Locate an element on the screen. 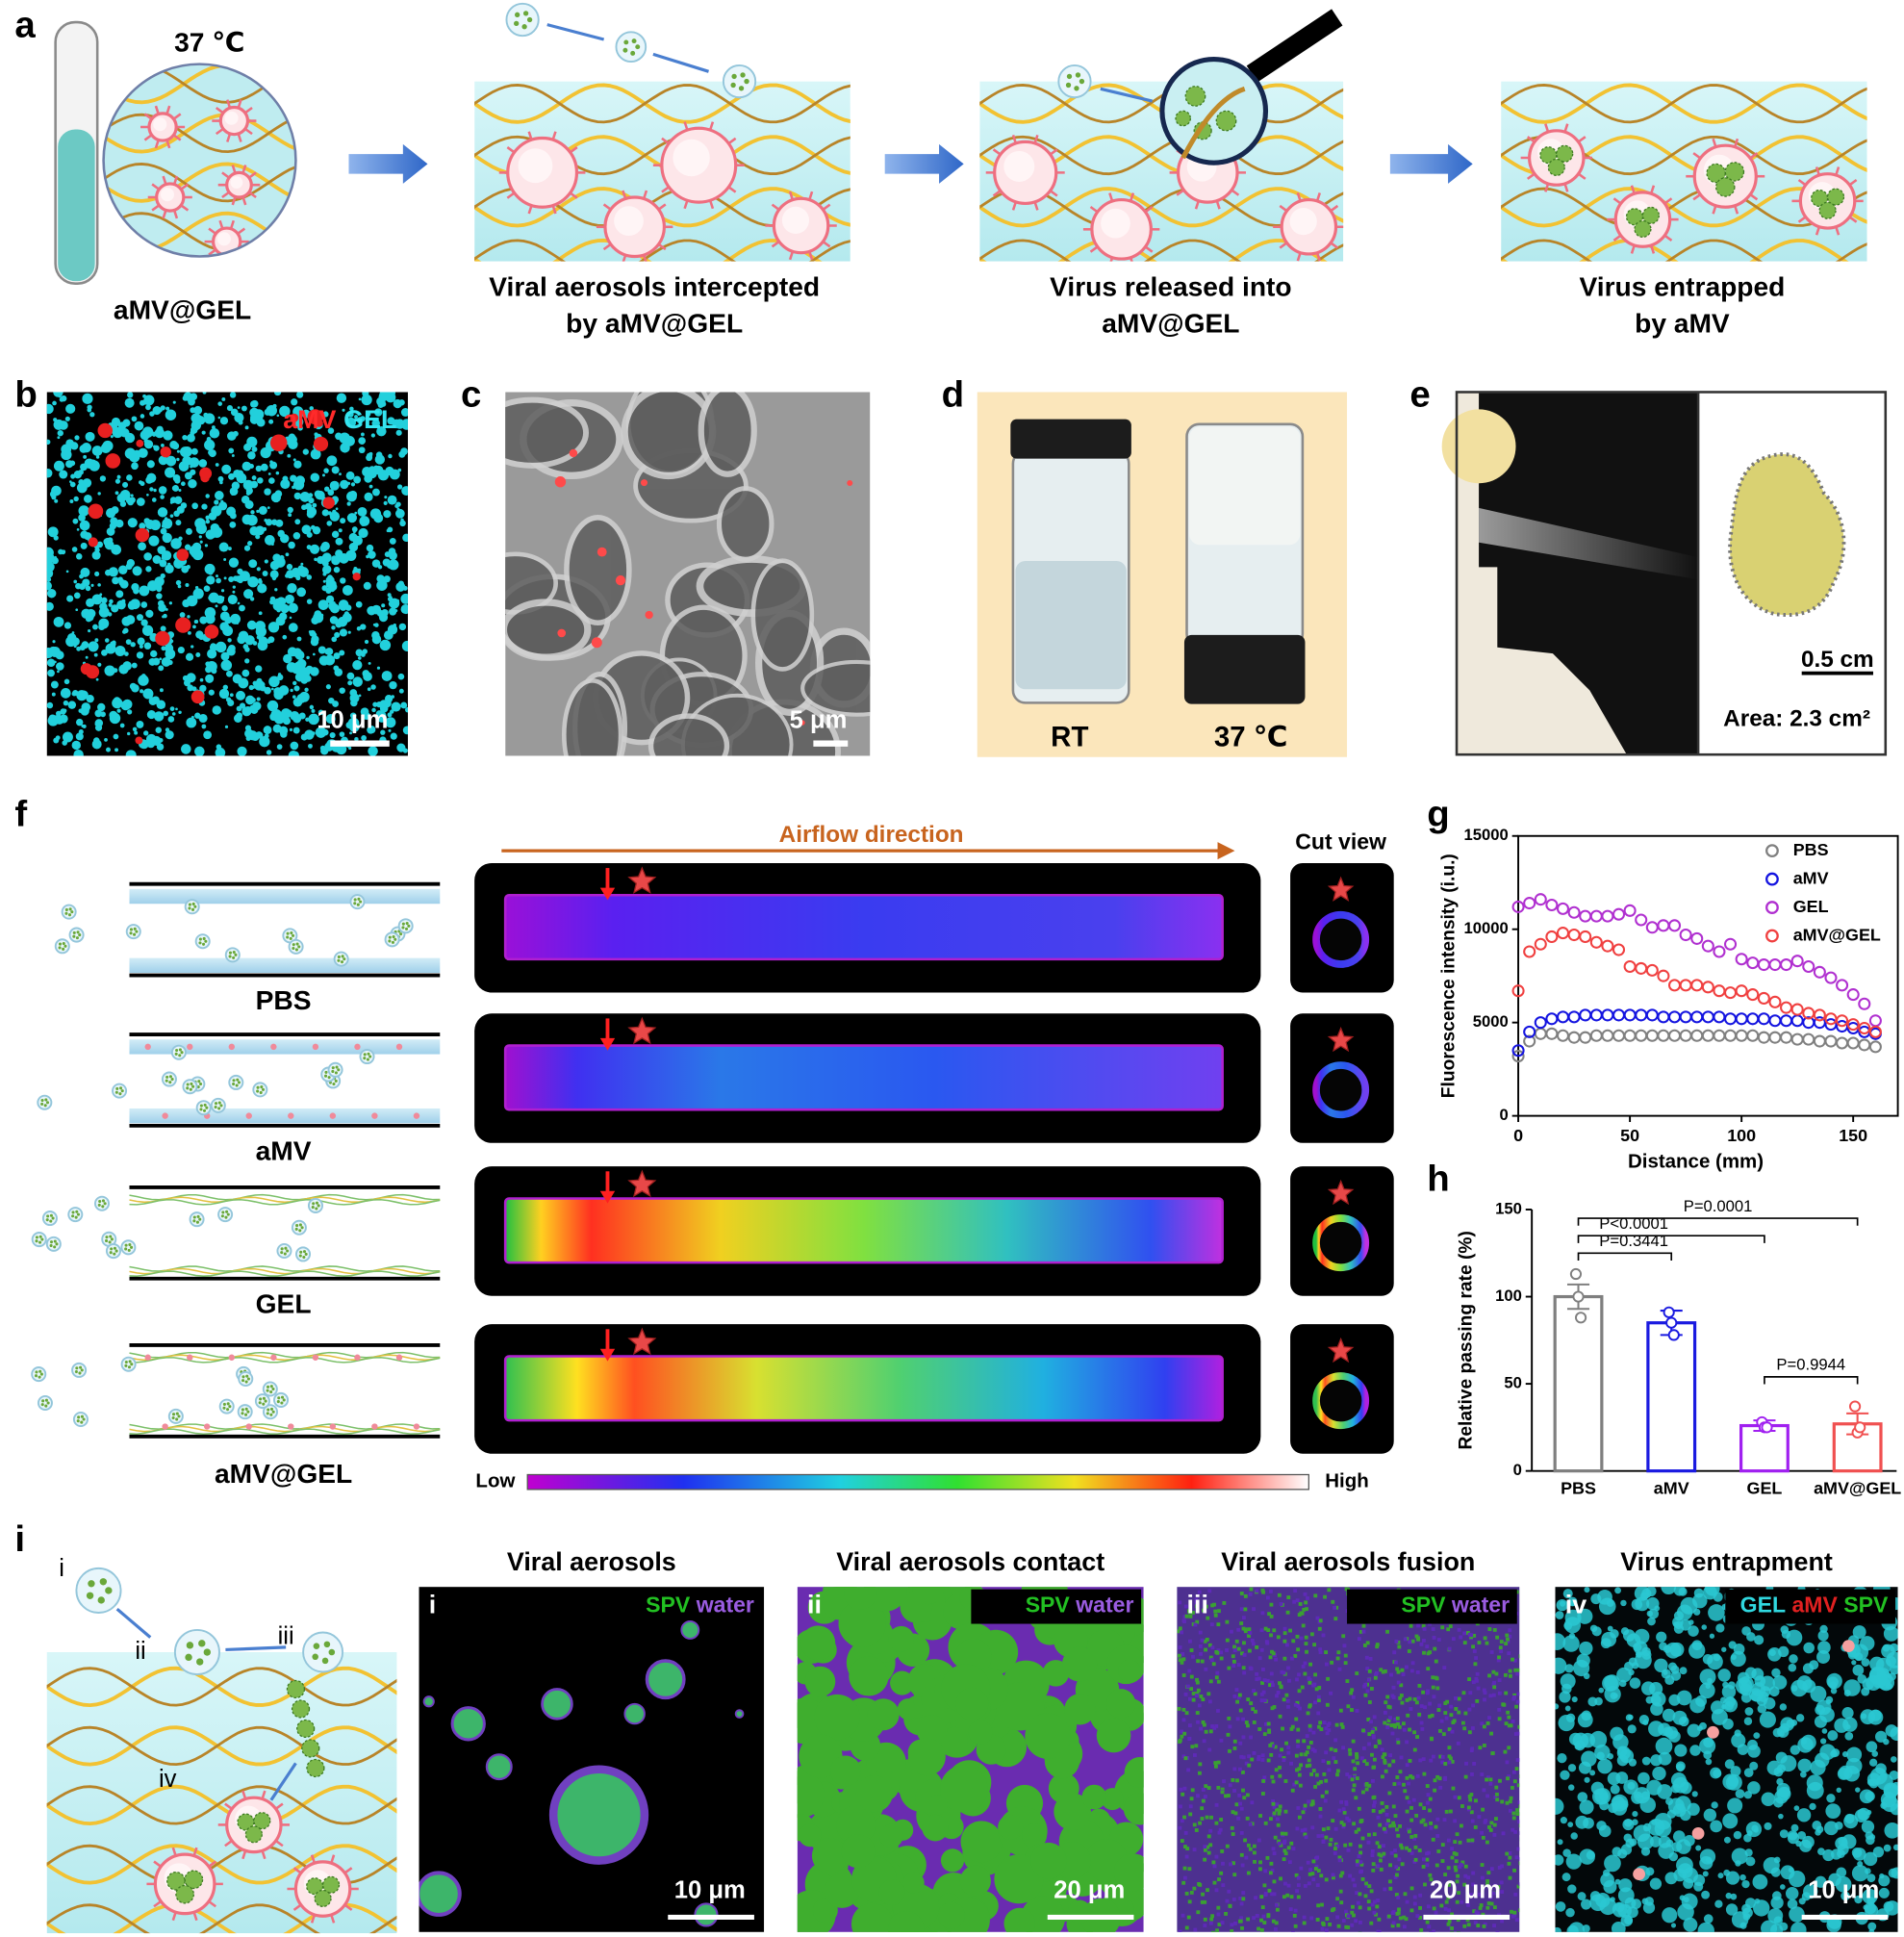  legend: SPV water is located at coordinates (700, 1605).